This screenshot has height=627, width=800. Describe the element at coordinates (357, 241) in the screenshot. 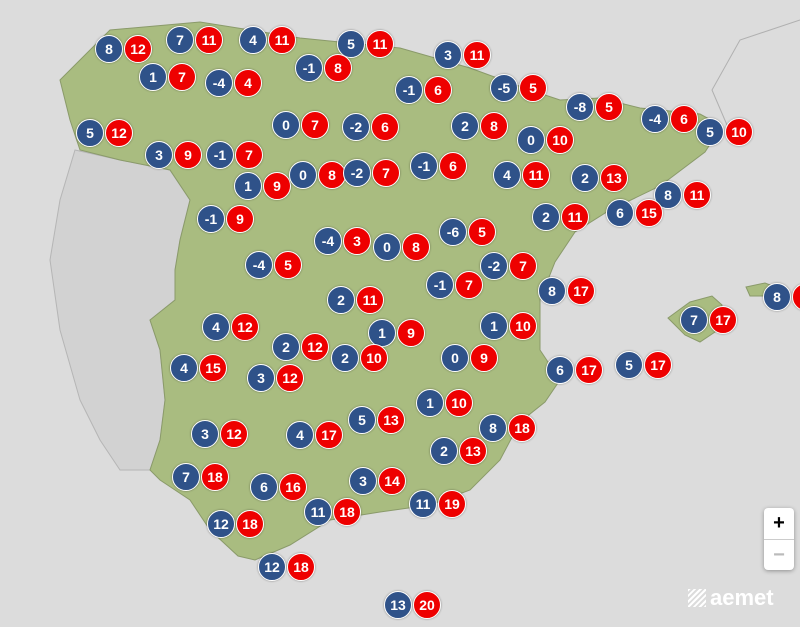

I see `max-temp: 3` at that location.